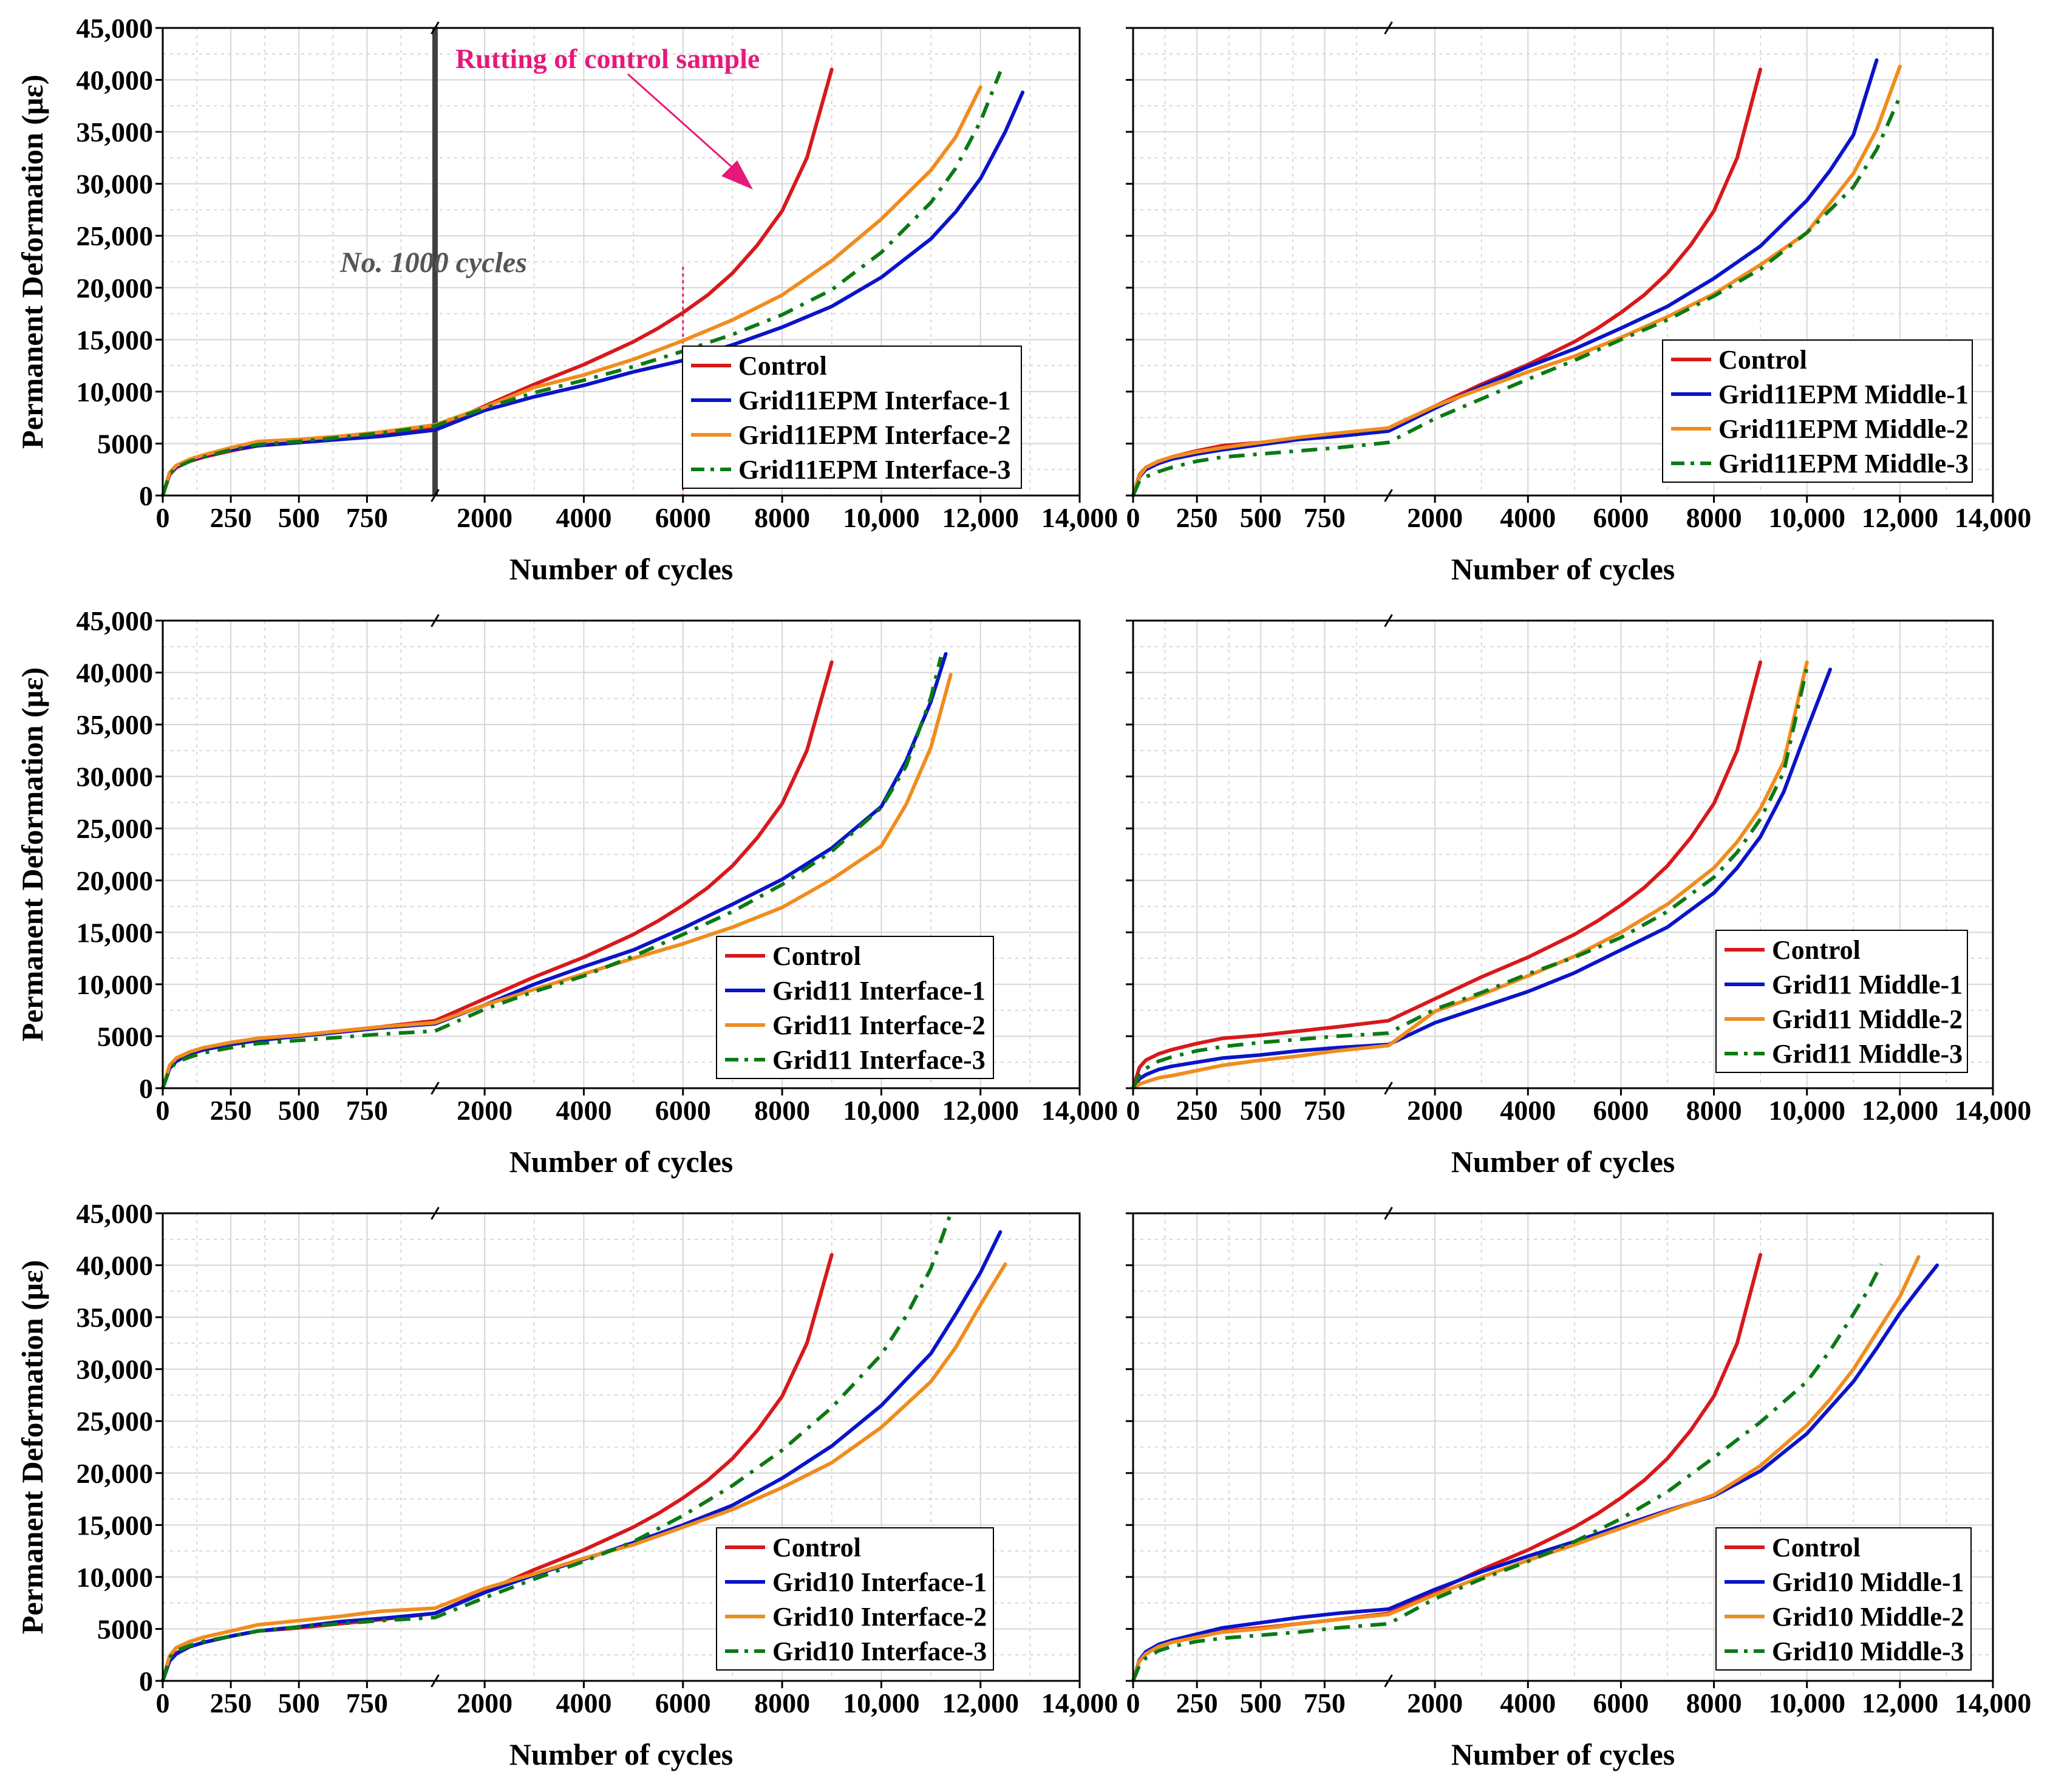 The height and width of the screenshot is (1792, 2067). I want to click on legend-entry: Grid11 Middle-3, so click(1867, 1054).